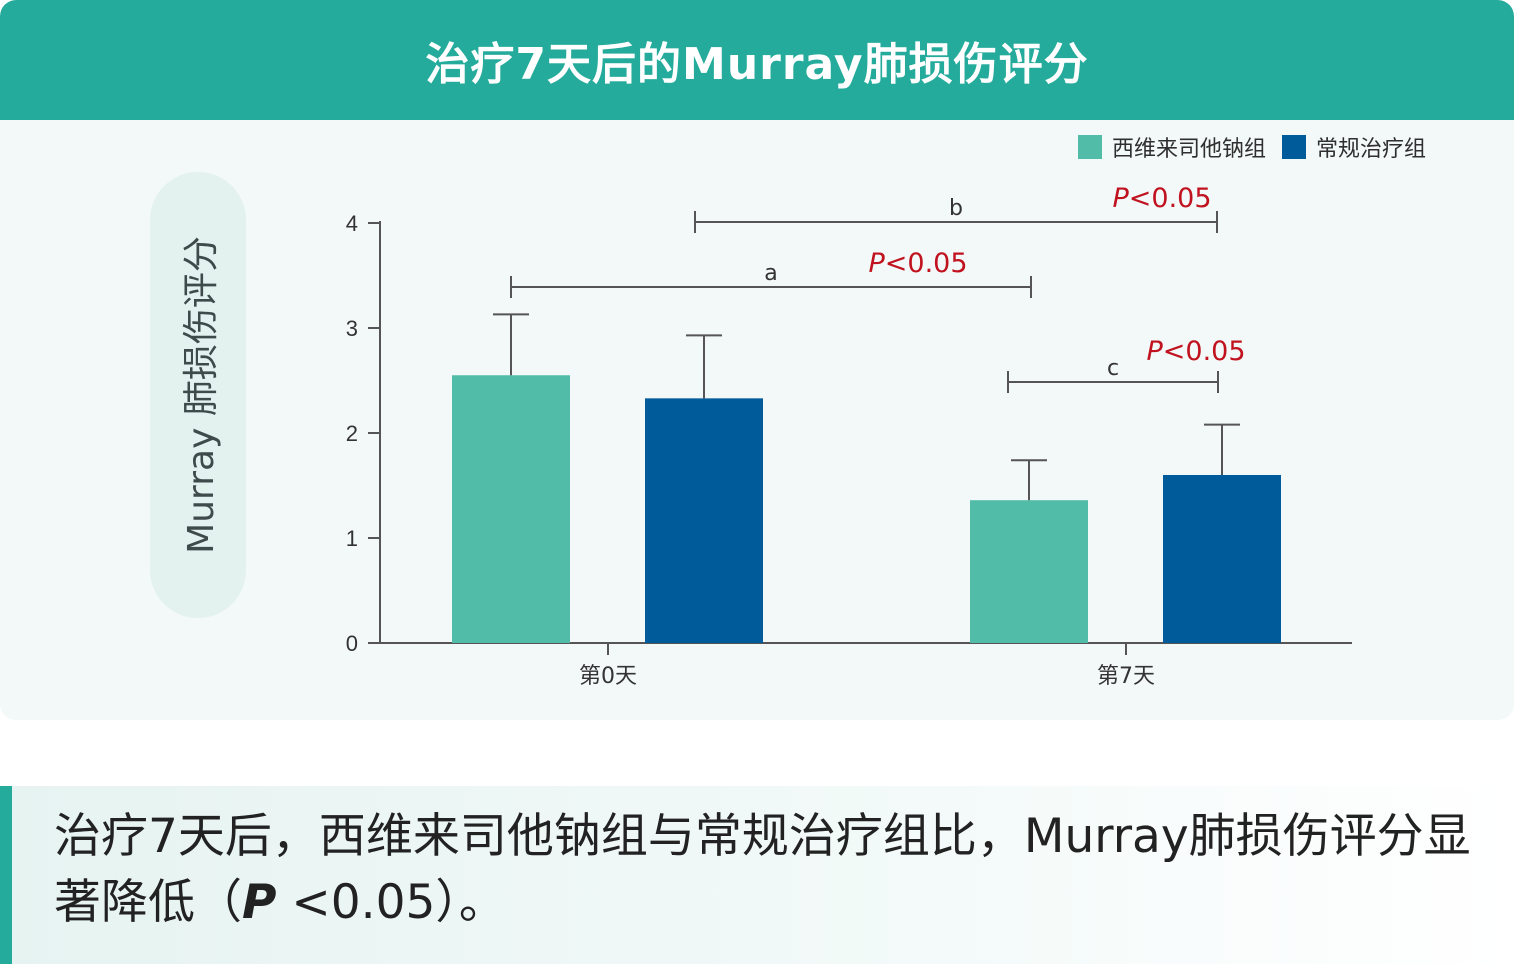 The width and height of the screenshot is (1514, 964). Describe the element at coordinates (956, 208) in the screenshot. I see `comparison-label: b` at that location.